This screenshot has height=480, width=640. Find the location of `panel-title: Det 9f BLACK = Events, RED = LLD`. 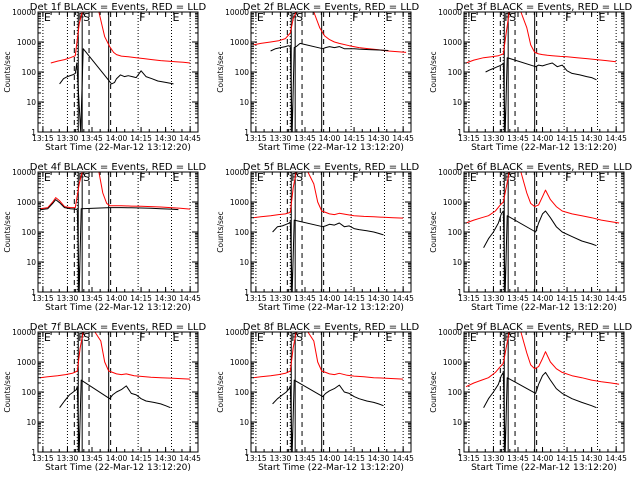

panel-title: Det 9f BLACK = Events, RED = LLD is located at coordinates (544, 327).